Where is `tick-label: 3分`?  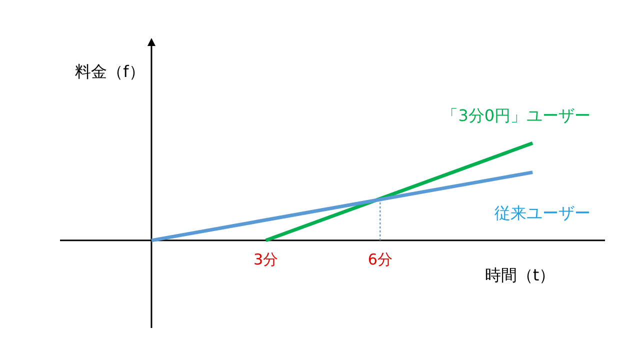 tick-label: 3分 is located at coordinates (266, 259).